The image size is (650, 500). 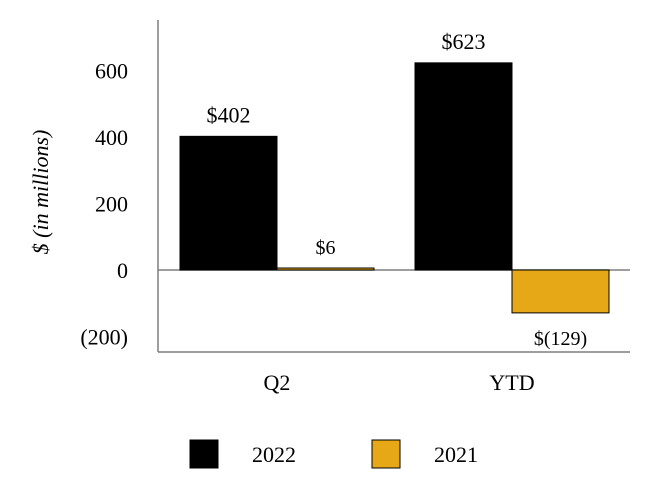 What do you see at coordinates (111, 137) in the screenshot?
I see `y-tick-label: 400` at bounding box center [111, 137].